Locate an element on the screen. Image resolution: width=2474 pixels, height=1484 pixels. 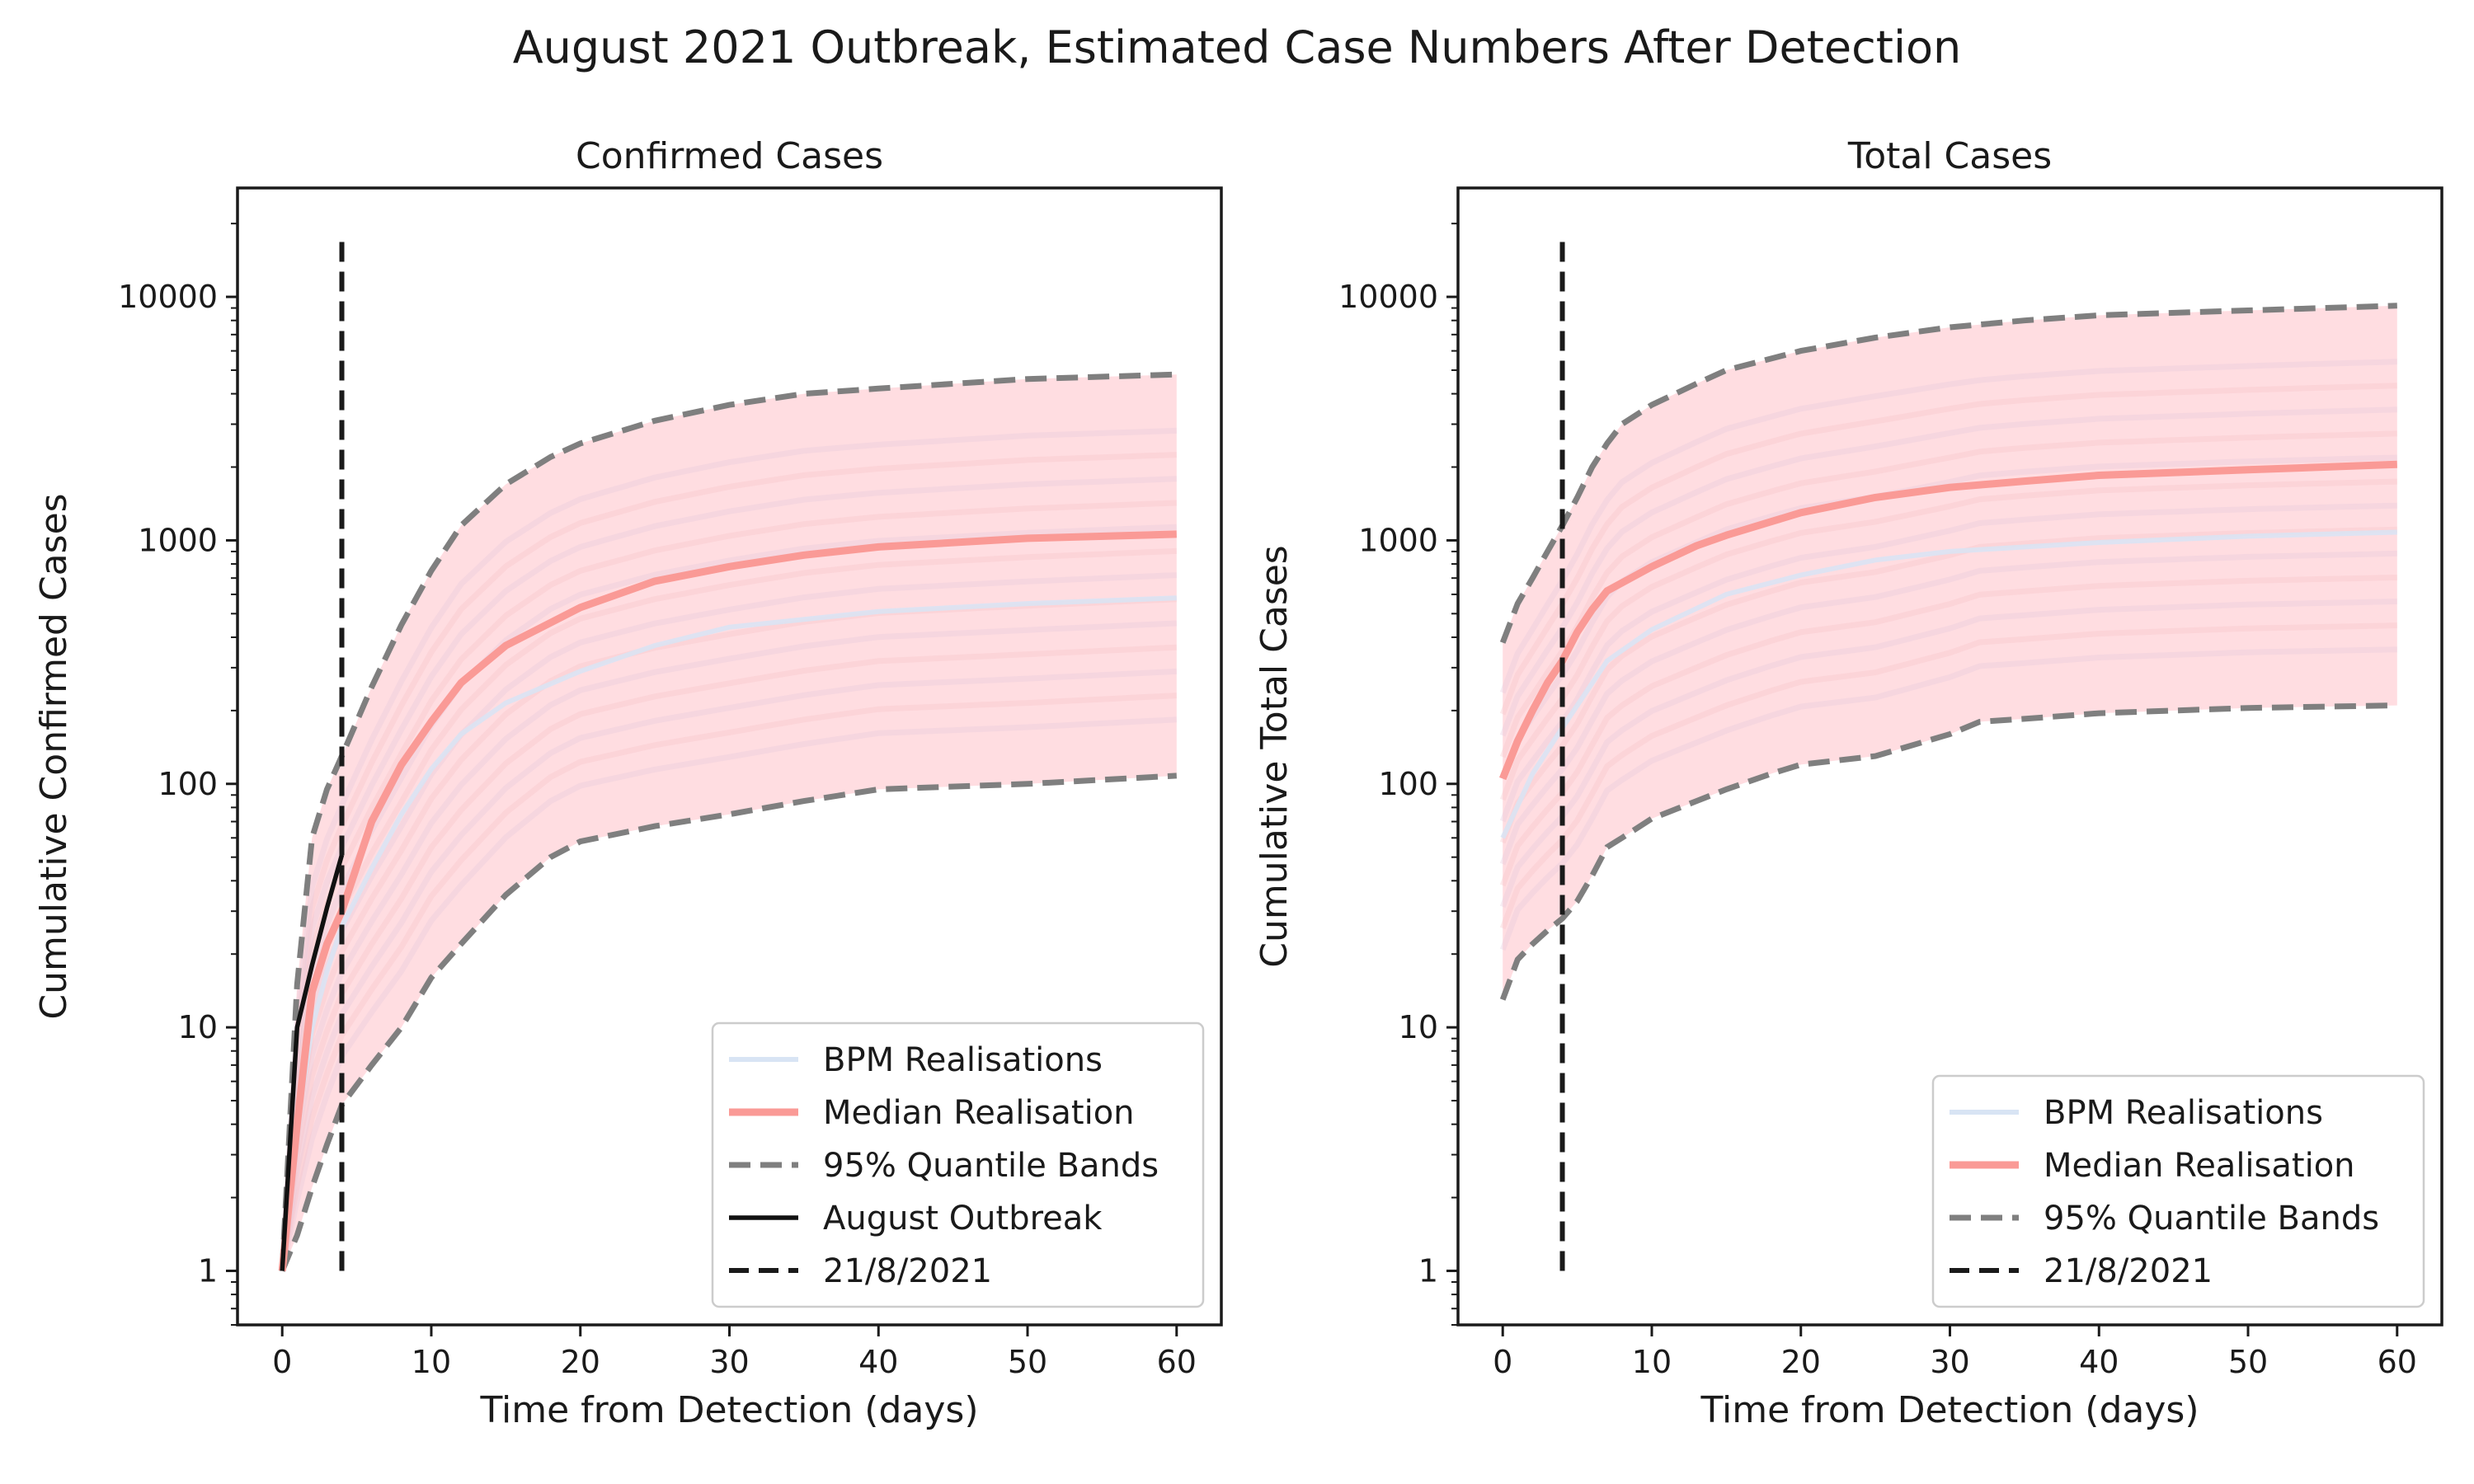
panel-title: Total Cases is located at coordinates (1949, 156).